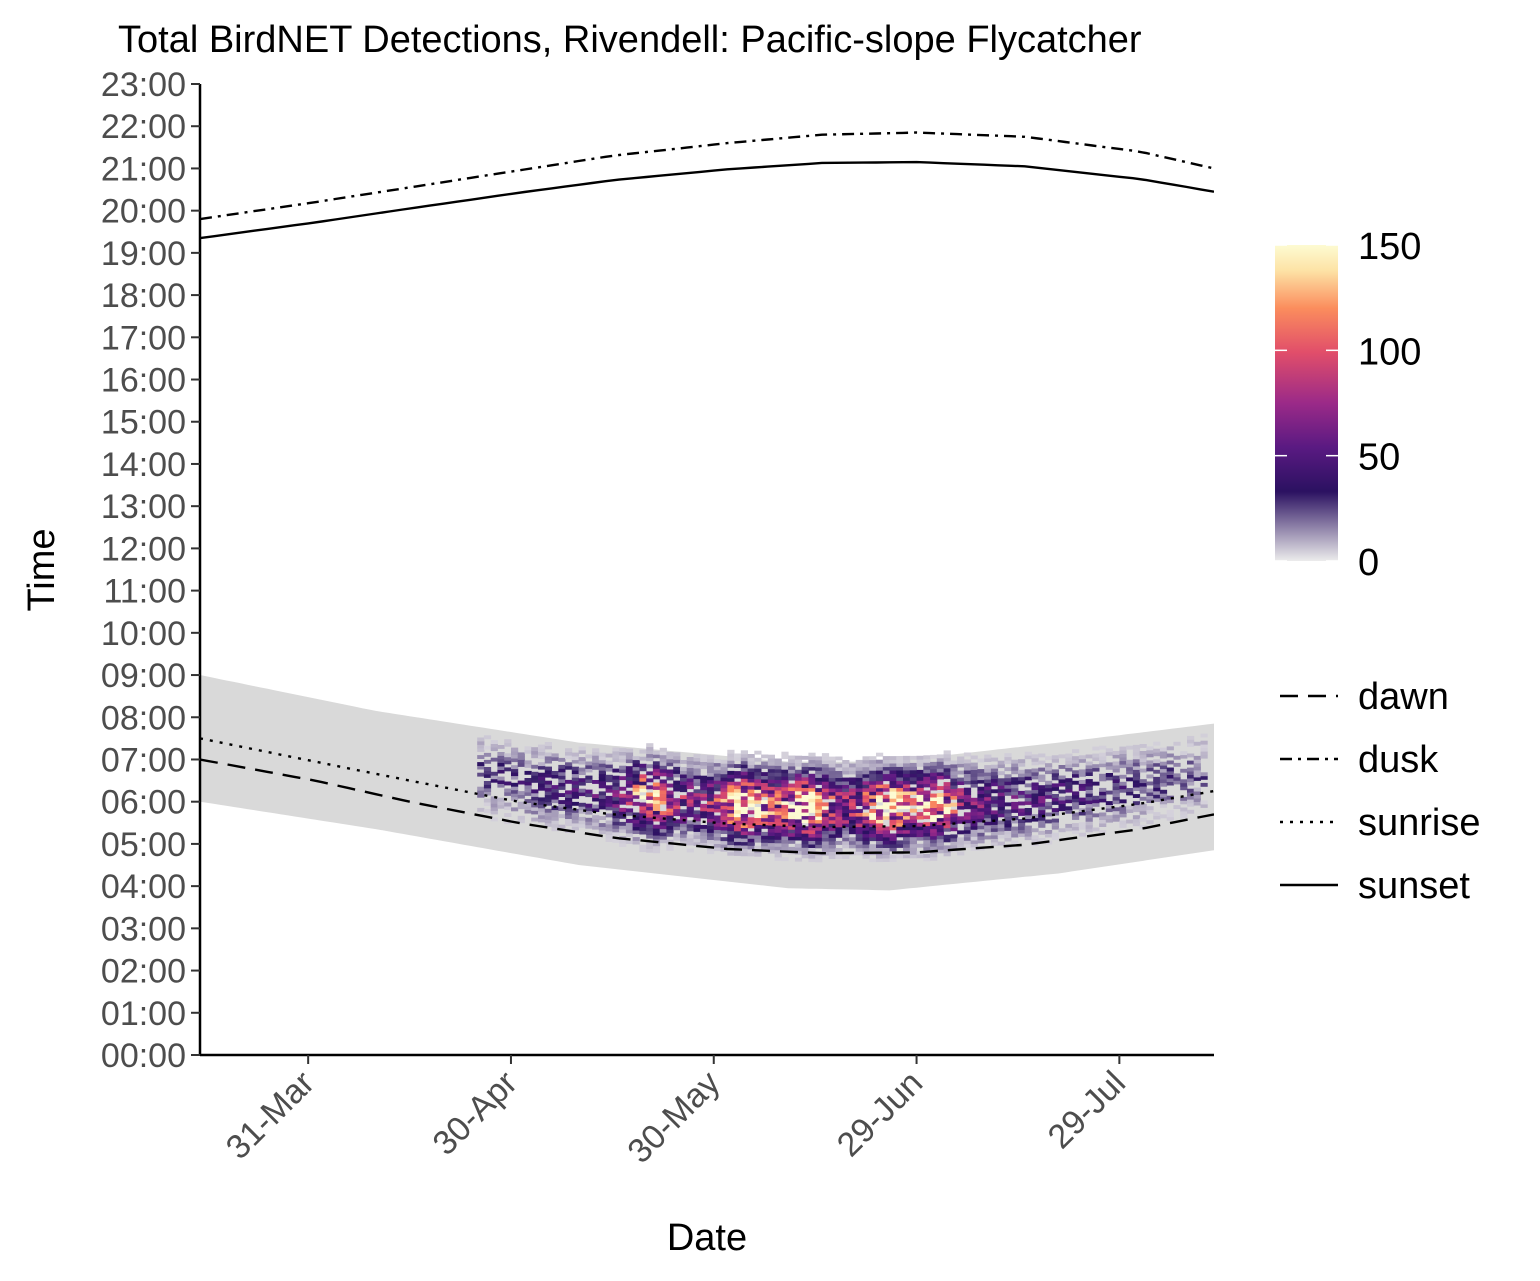 Image resolution: width=1540 pixels, height=1281 pixels. I want to click on line-dusk, so click(707, 176).